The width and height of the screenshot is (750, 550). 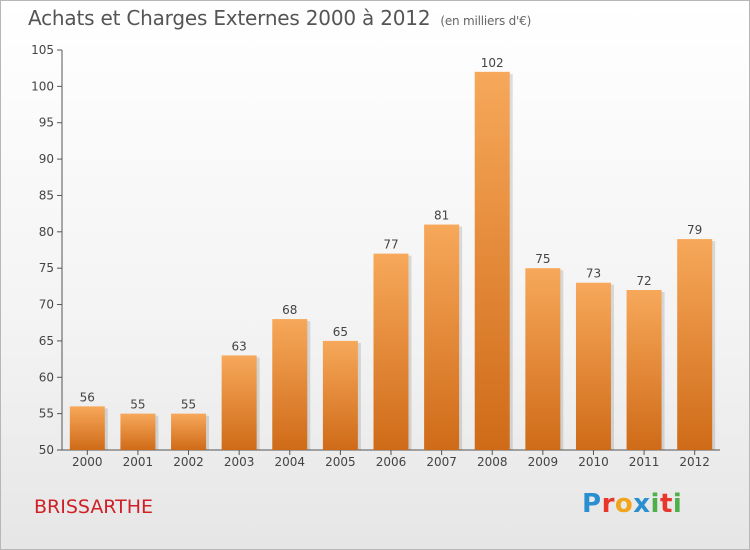 What do you see at coordinates (593, 462) in the screenshot?
I see `x-tick-label: 2010` at bounding box center [593, 462].